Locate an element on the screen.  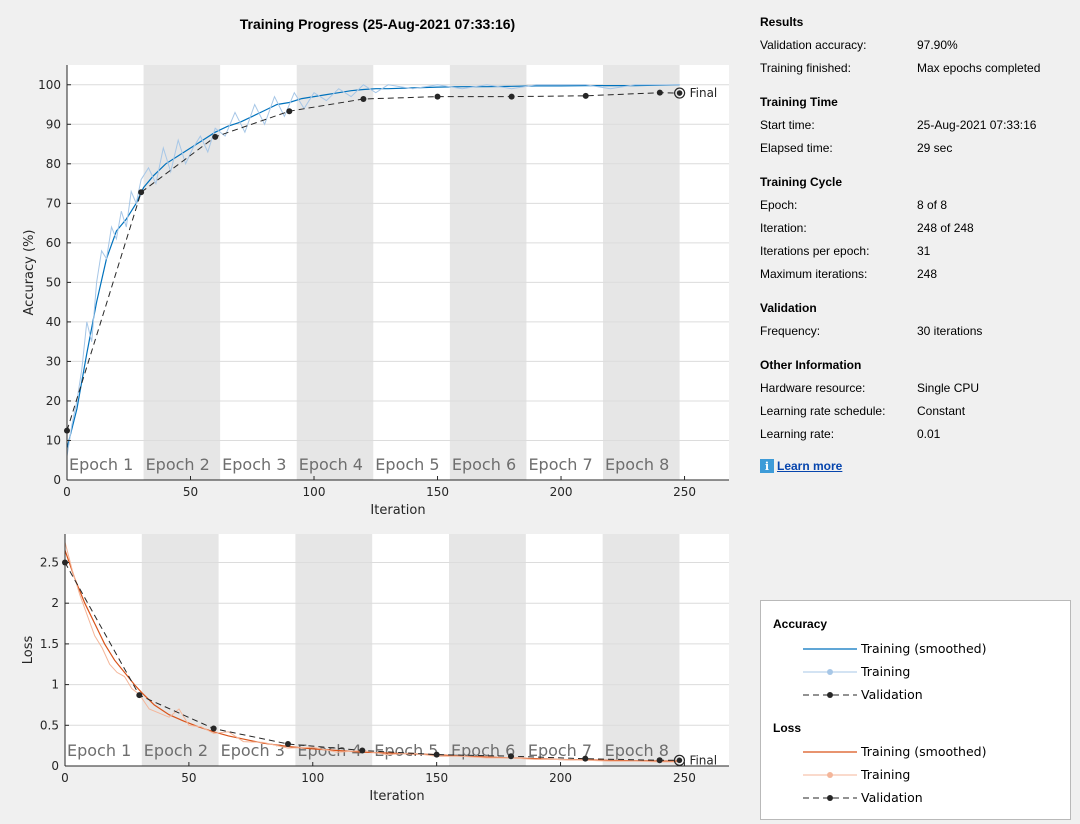
y-tick-label: 0.5 is located at coordinates (49, 725).